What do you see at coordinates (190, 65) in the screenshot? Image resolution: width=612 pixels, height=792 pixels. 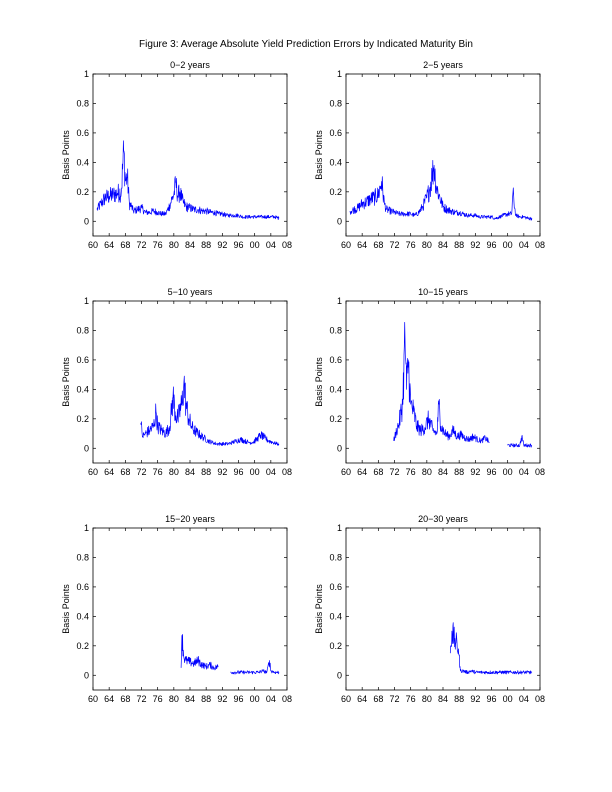 I see `chart-title: 0−2 years` at bounding box center [190, 65].